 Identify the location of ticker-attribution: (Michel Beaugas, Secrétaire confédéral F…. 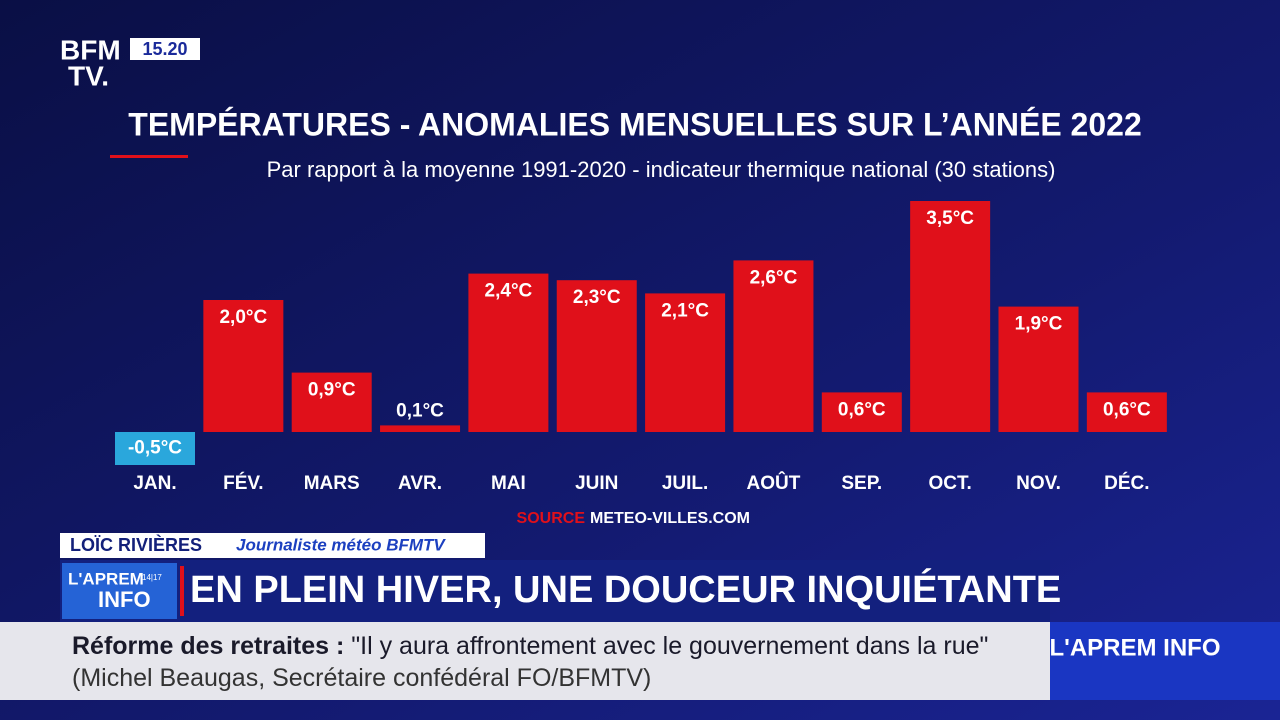
(362, 678).